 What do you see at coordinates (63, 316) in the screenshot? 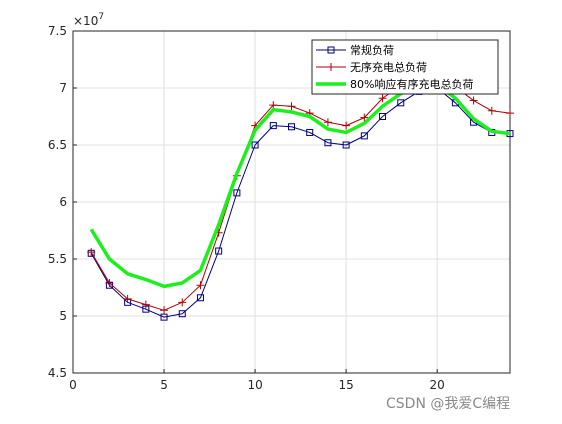
I see `y-tick-label: 5` at bounding box center [63, 316].